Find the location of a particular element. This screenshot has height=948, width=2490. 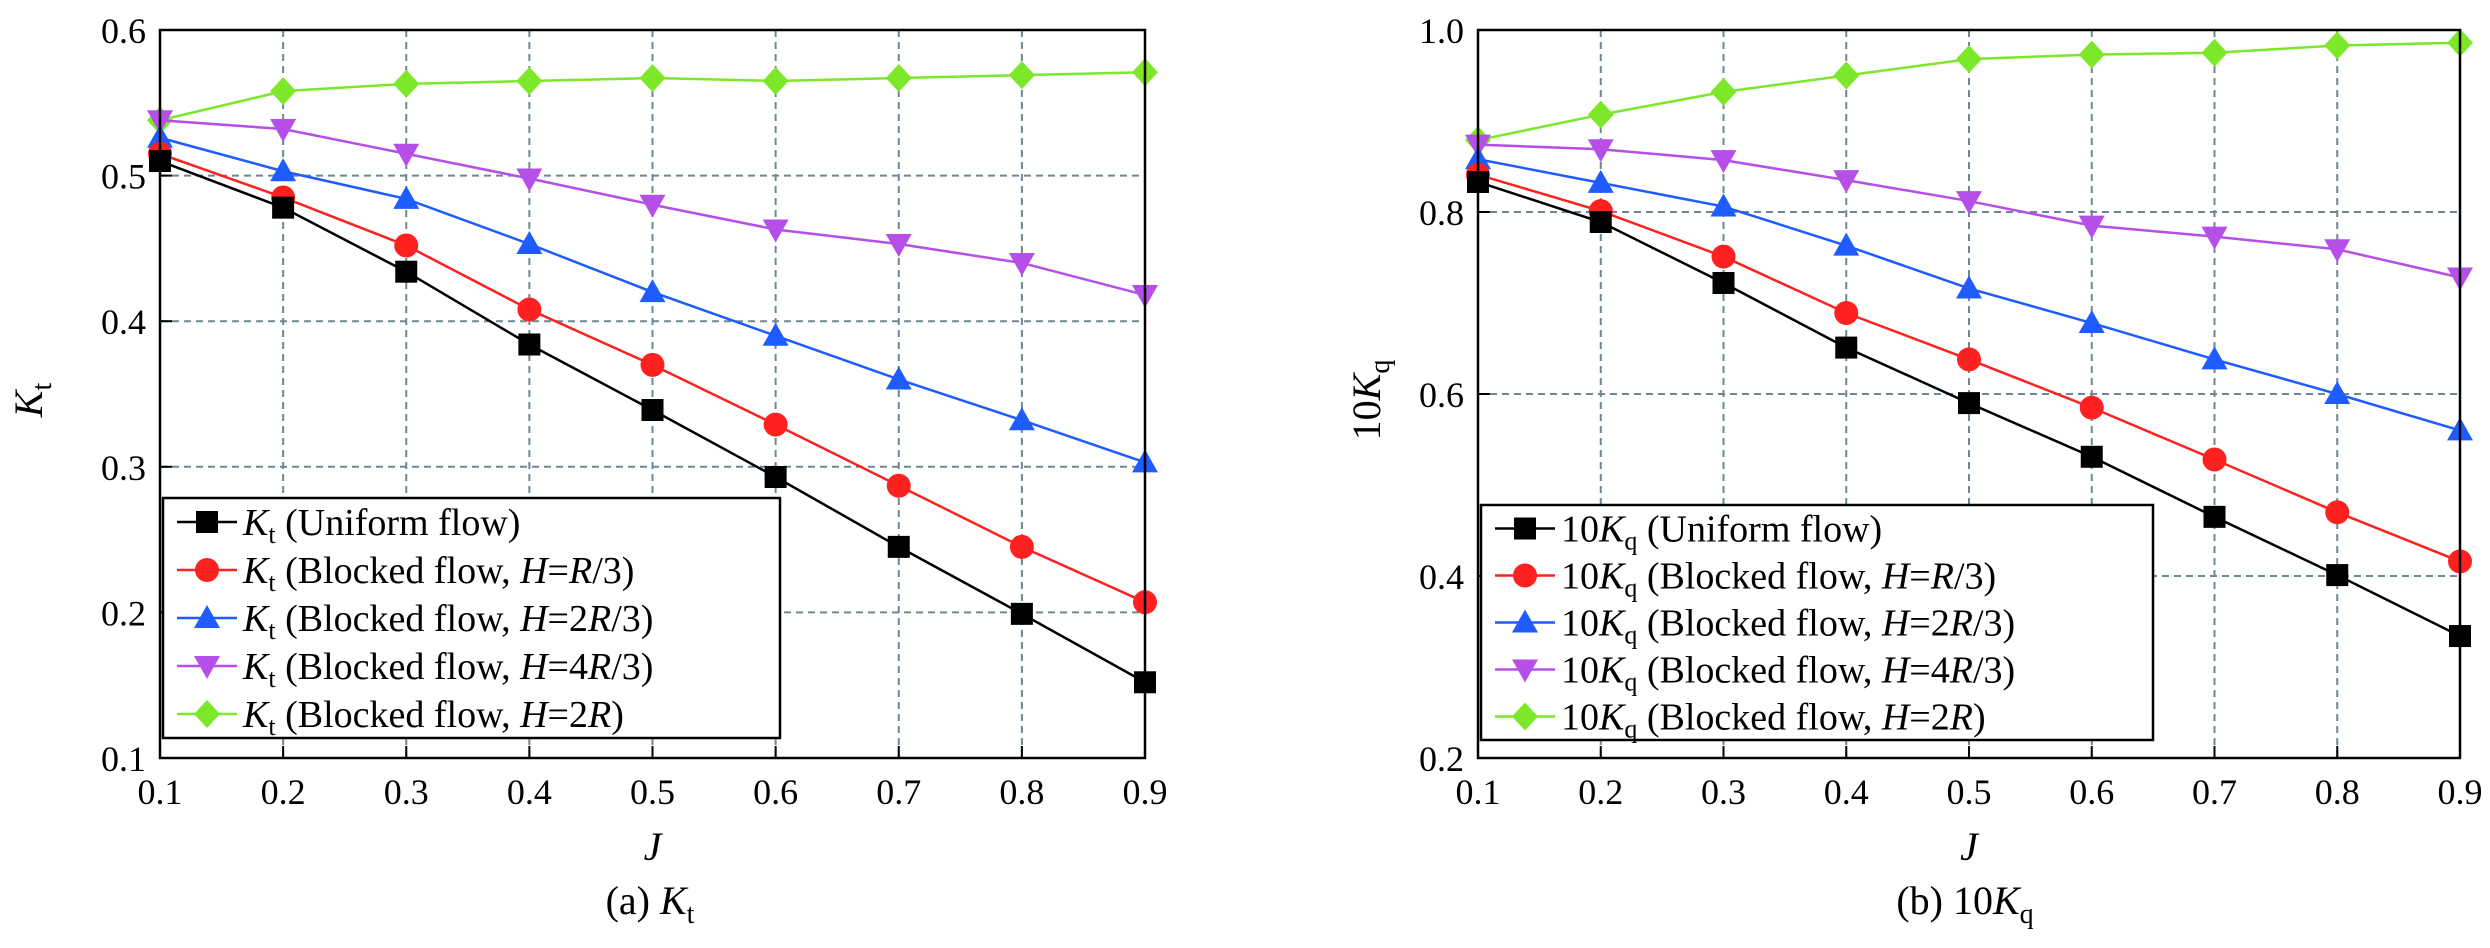

legend-entry: Kt (Blocked flow, H=2R) is located at coordinates (433, 717).